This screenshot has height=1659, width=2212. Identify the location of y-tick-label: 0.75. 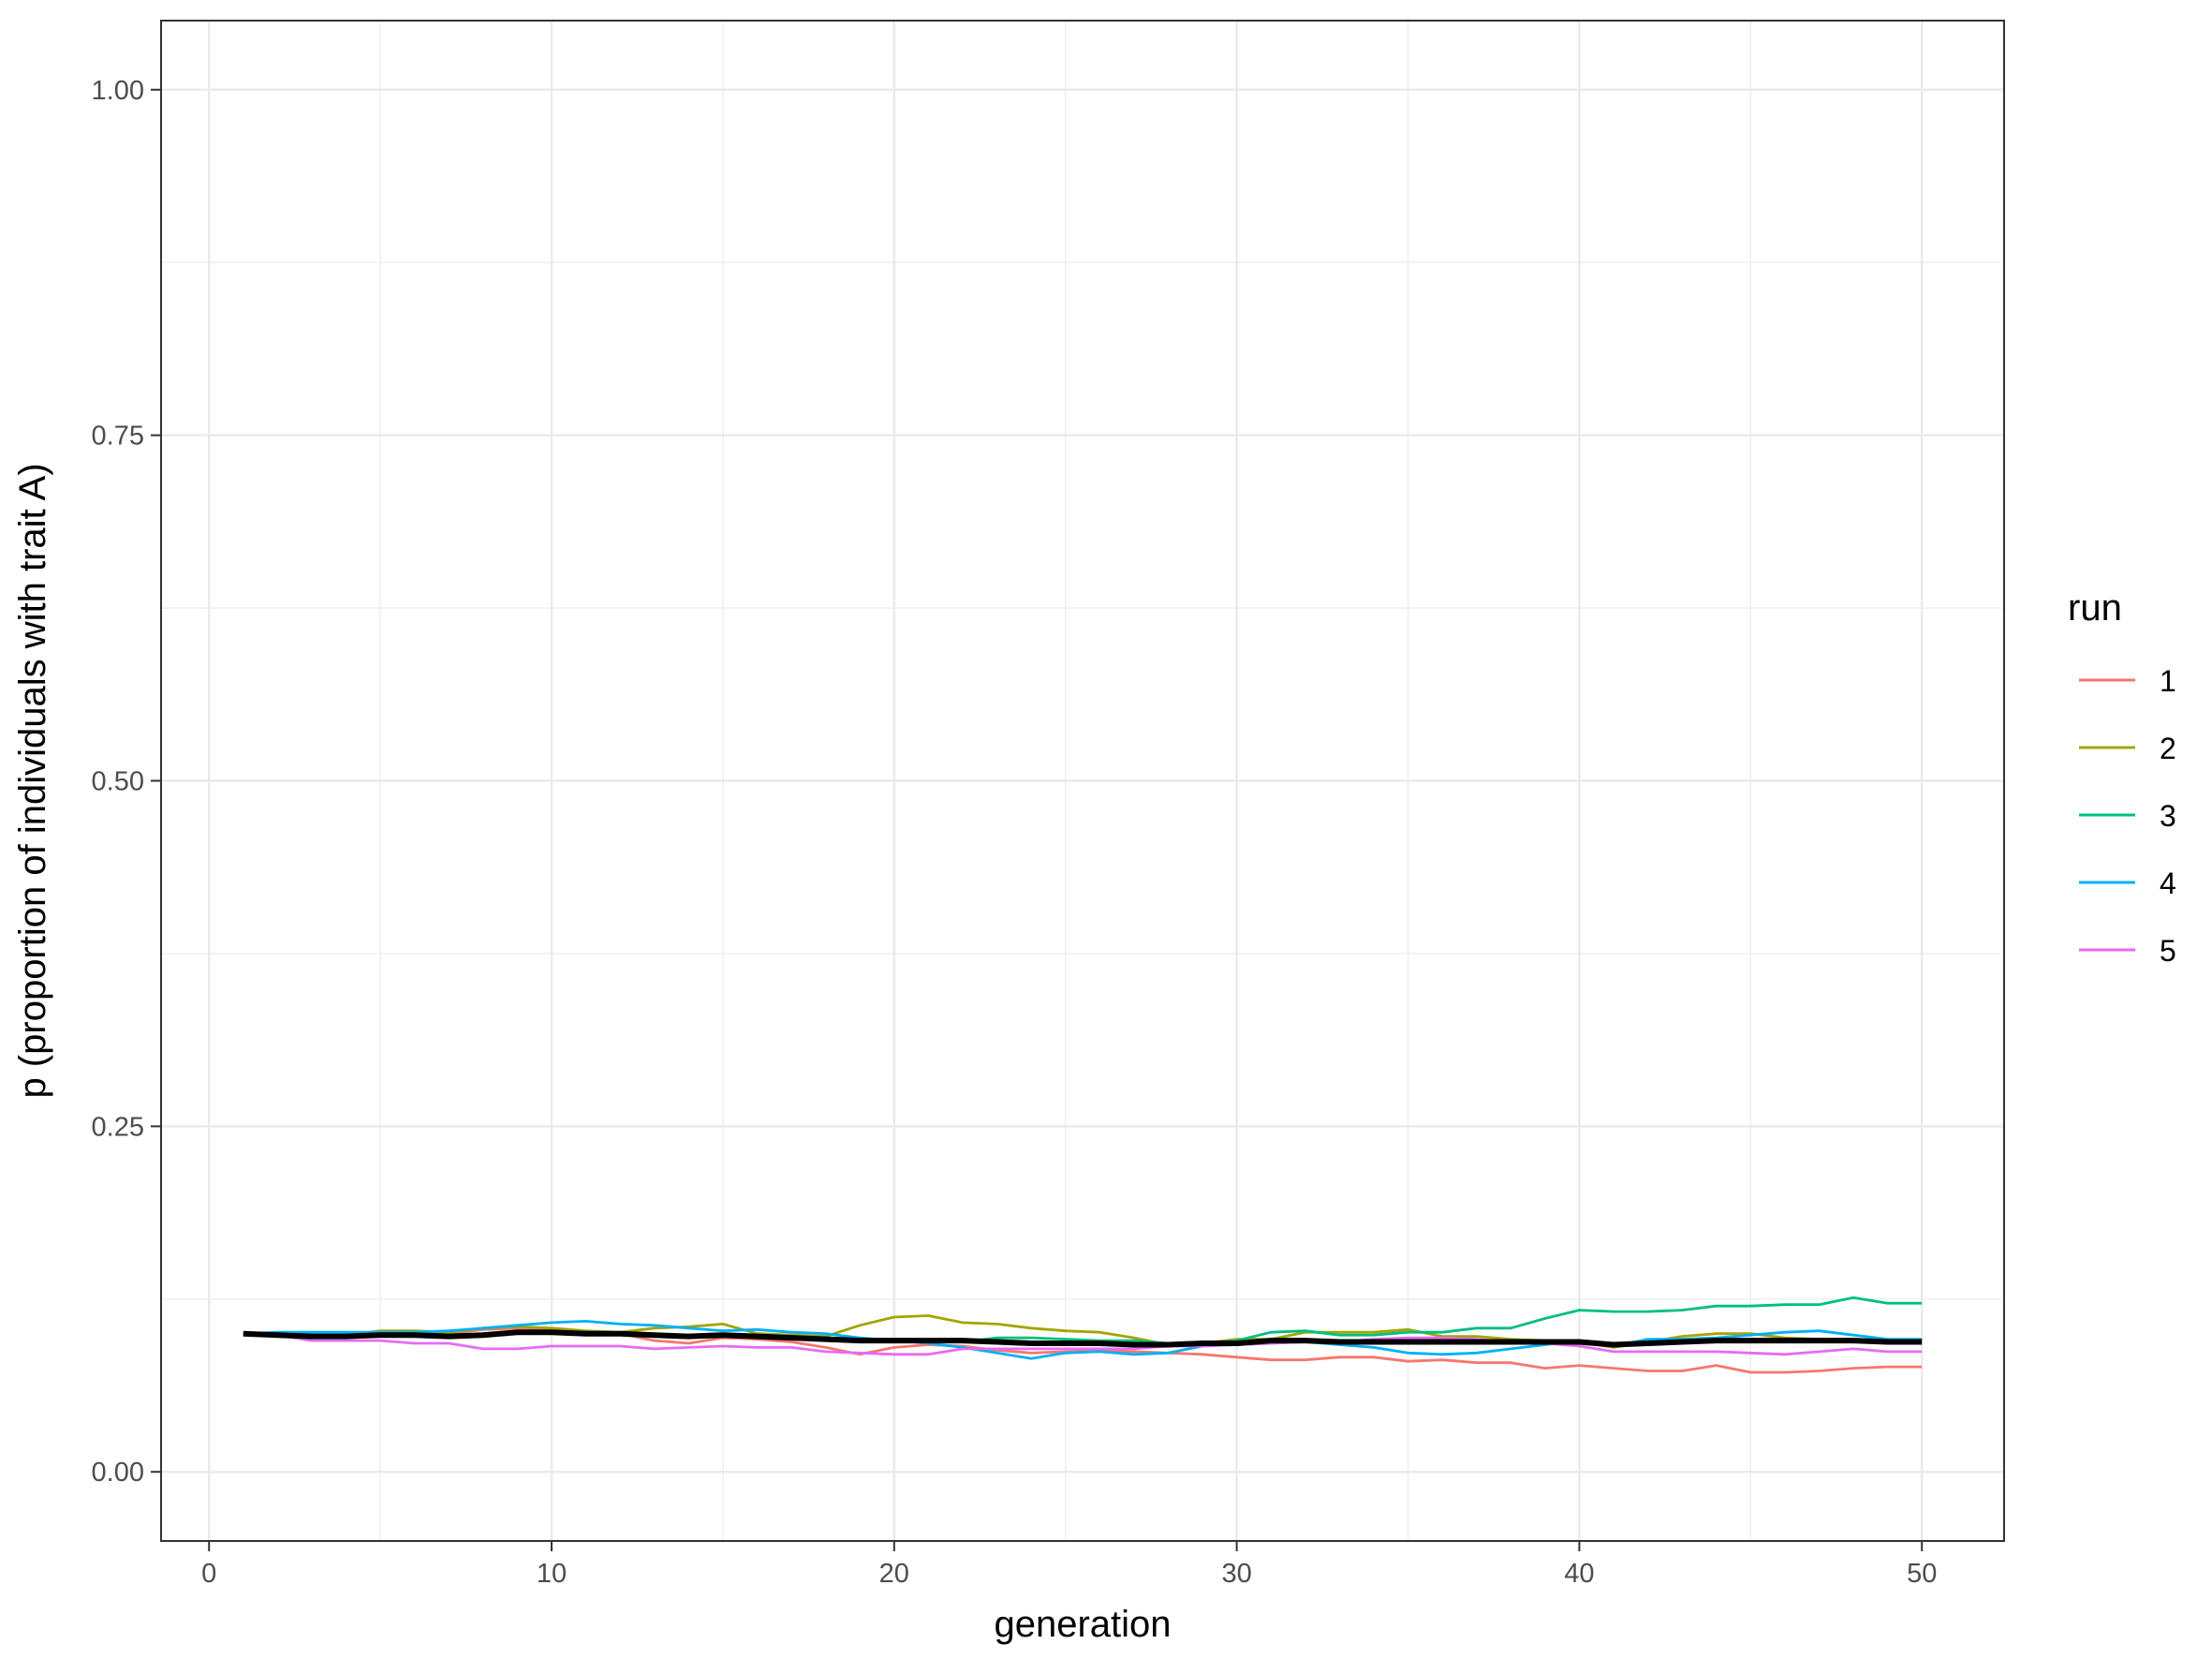
(118, 437).